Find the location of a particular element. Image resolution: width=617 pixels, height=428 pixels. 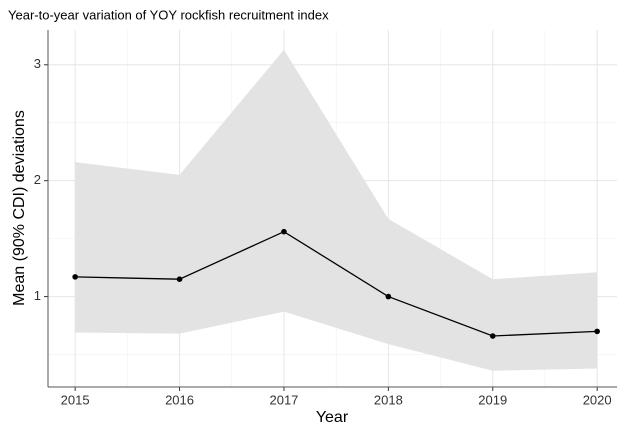

x-tick-label: 2017 is located at coordinates (283, 399).